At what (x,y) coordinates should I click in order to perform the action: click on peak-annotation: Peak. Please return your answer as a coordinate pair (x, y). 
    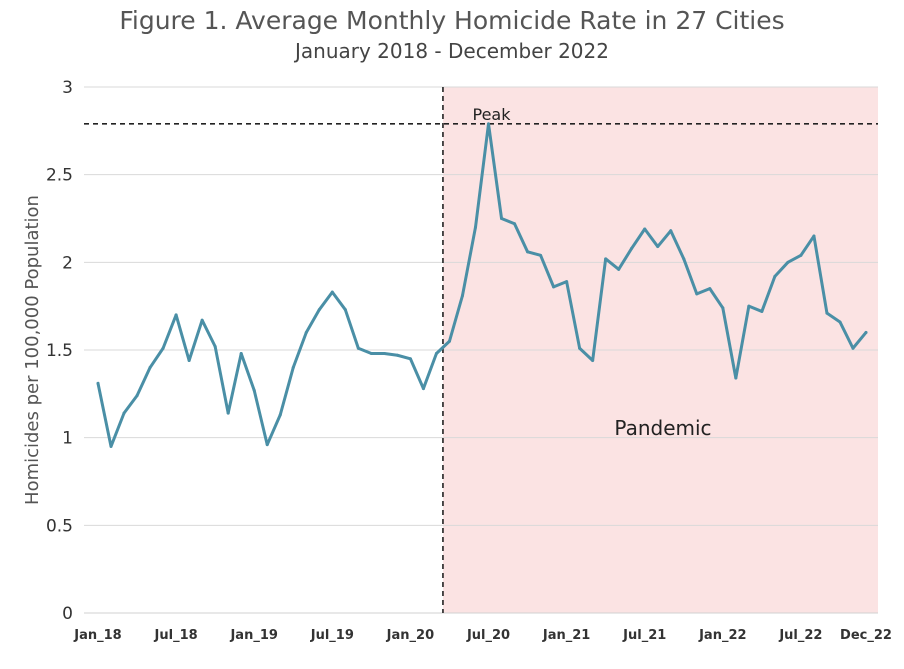
    Looking at the image, I should click on (492, 114).